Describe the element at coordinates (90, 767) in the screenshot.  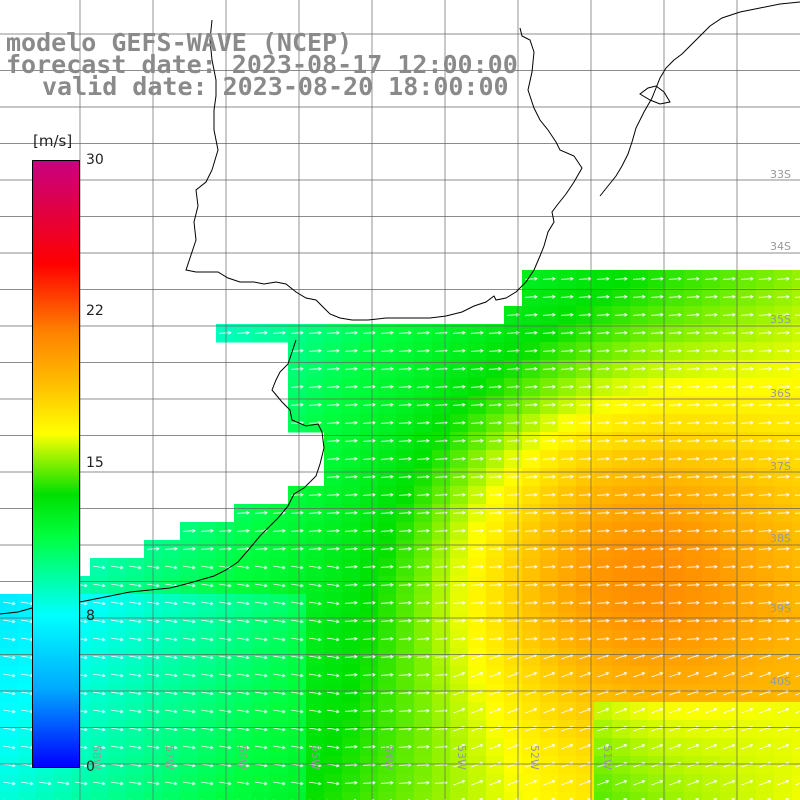
I see `colorbar-tick-0: 0` at that location.